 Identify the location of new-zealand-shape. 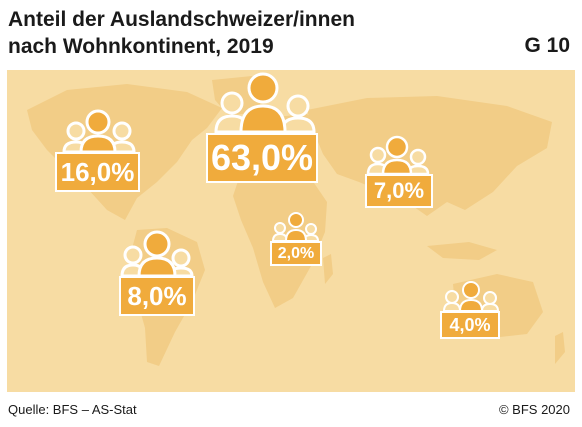
(560, 348).